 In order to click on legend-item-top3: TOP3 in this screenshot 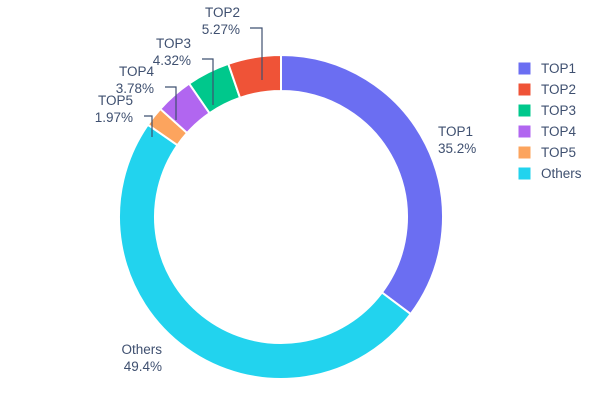, I will do `click(546, 110)`.